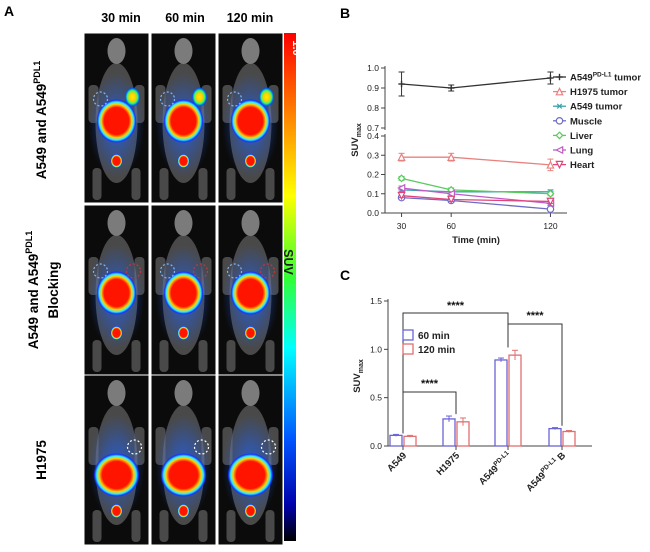 This screenshot has height=552, width=650. Describe the element at coordinates (133, 271) in the screenshot. I see `pdl1-tumor-circle` at that location.